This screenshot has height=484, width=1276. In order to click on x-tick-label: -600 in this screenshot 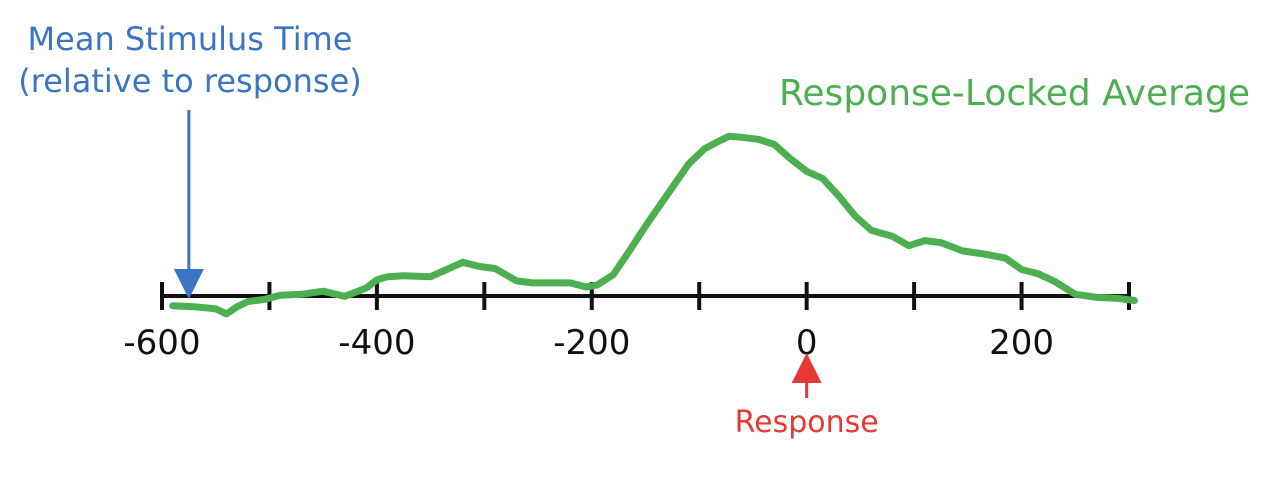, I will do `click(161, 343)`.